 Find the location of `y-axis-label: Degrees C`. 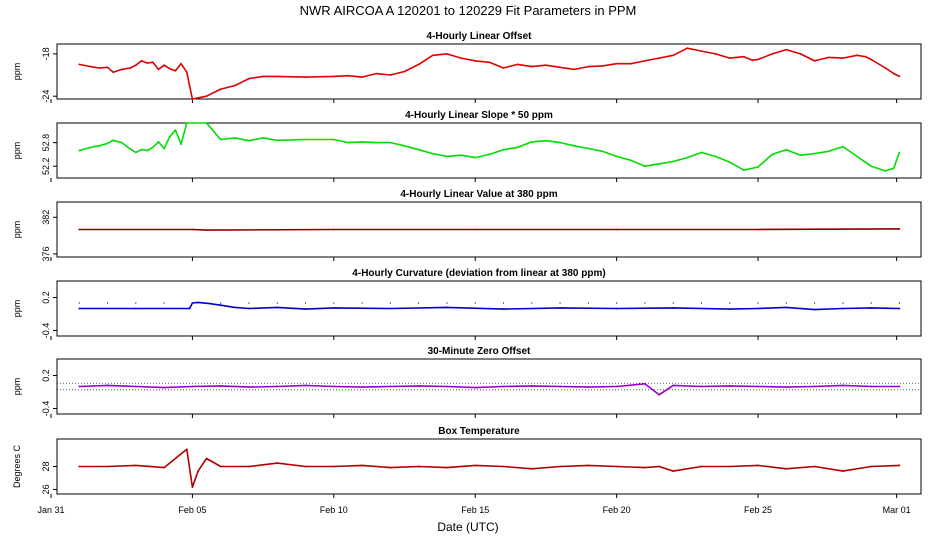

y-axis-label: Degrees C is located at coordinates (17, 466).